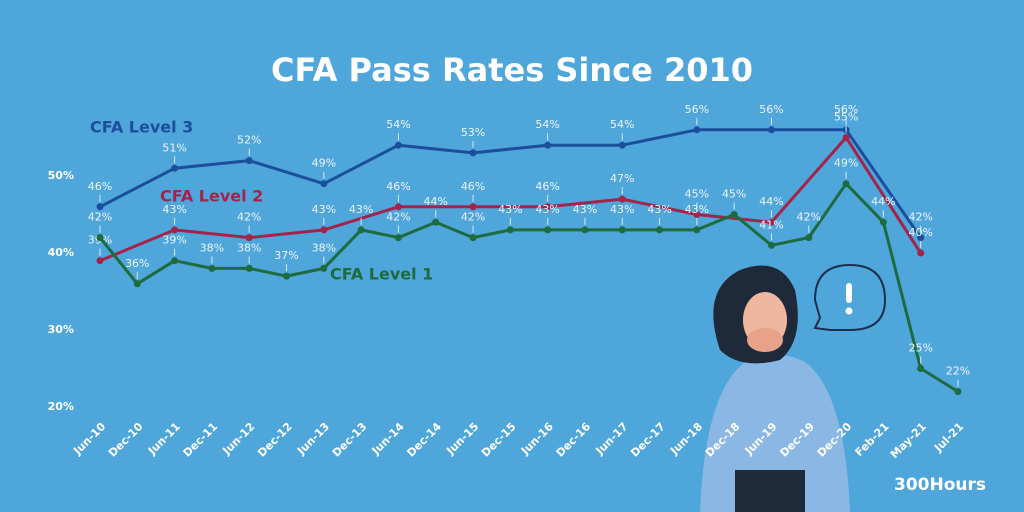 This screenshot has width=1024, height=512. I want to click on x-tick-label: Jun-10, so click(89, 439).